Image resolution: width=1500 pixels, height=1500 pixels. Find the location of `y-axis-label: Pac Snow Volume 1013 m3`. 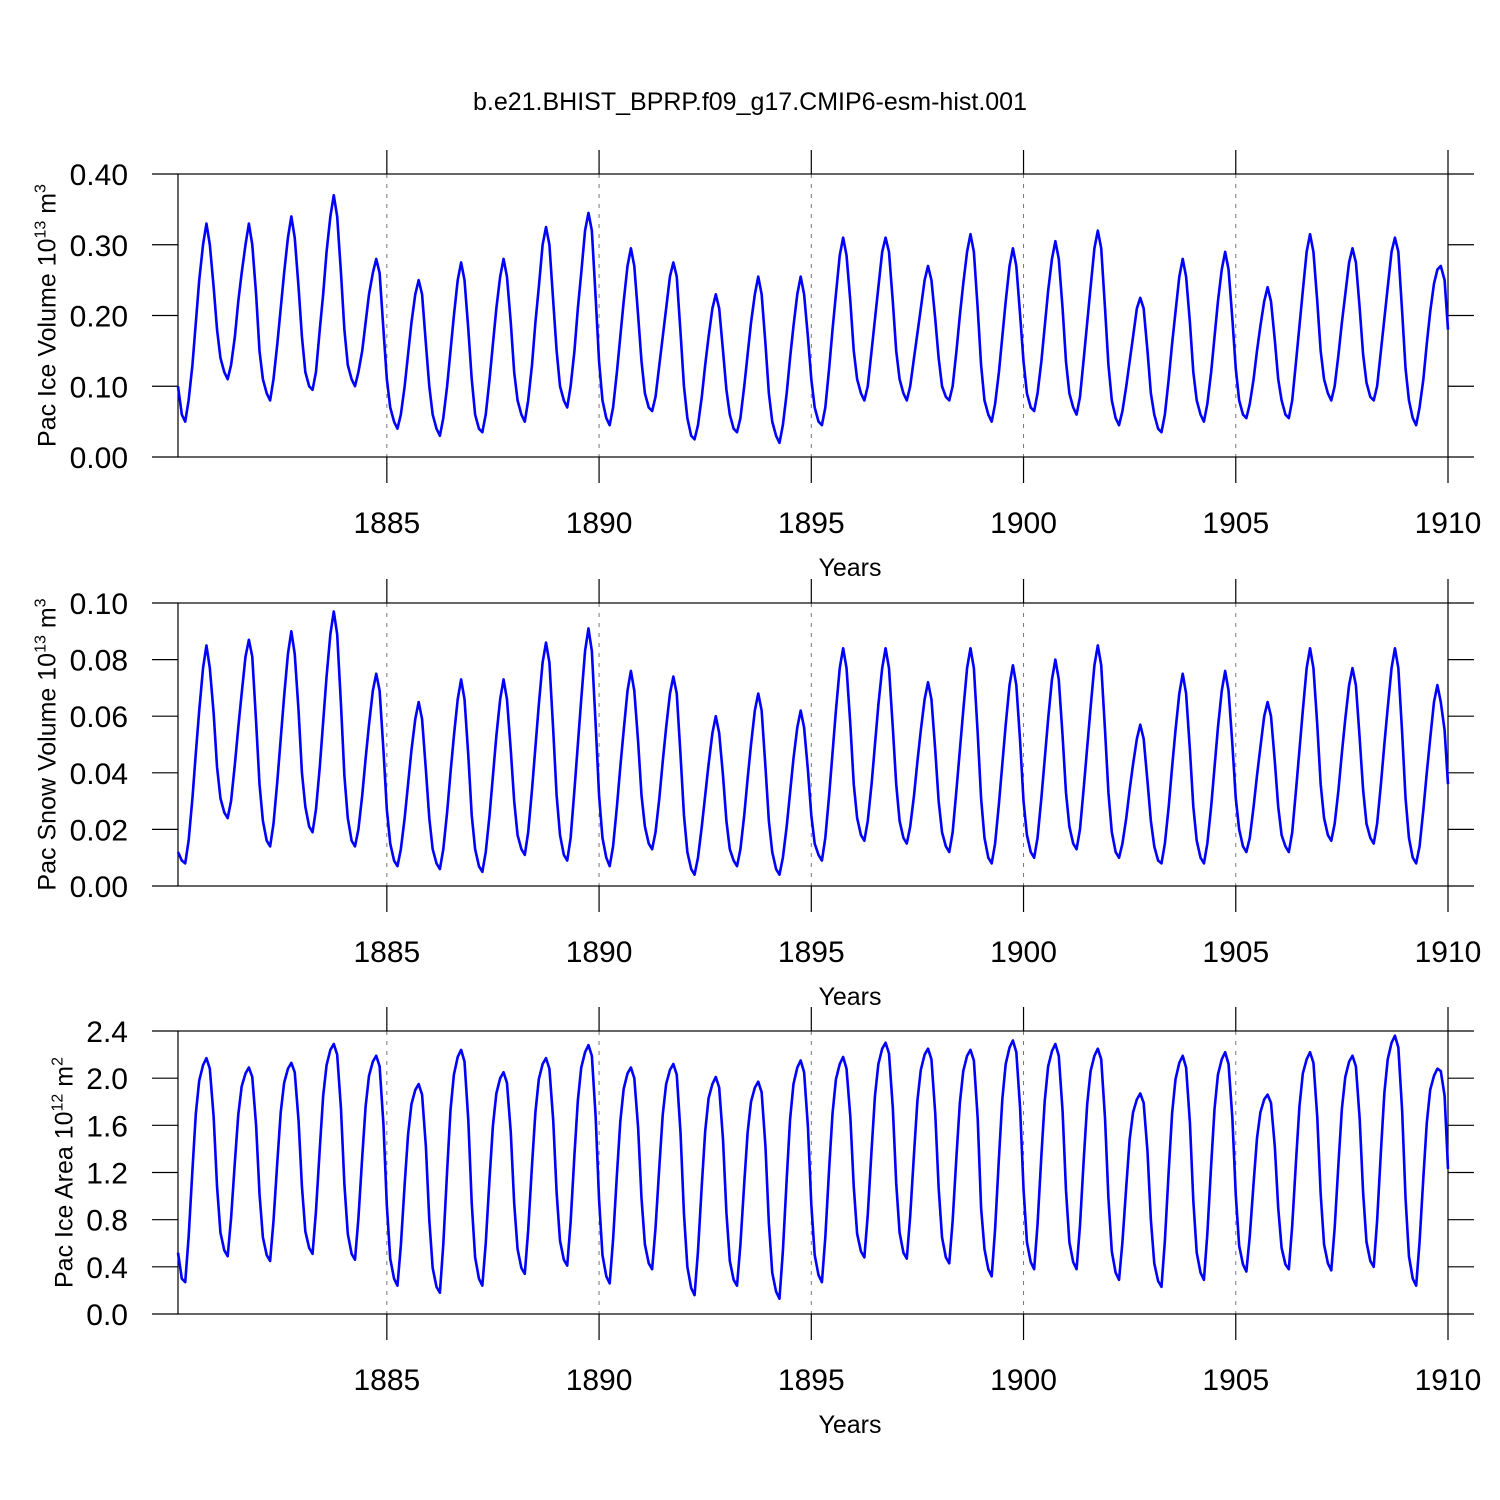

y-axis-label: Pac Snow Volume 1013 m3 is located at coordinates (47, 744).